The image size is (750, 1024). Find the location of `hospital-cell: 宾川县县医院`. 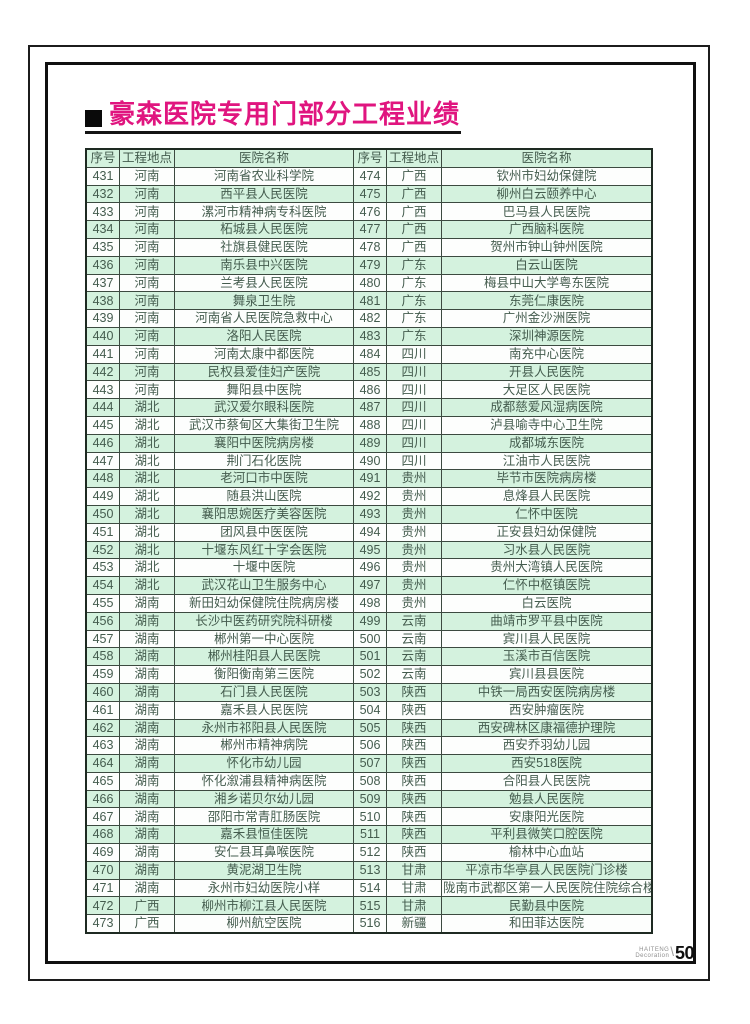

hospital-cell: 宾川县县医院 is located at coordinates (547, 674).